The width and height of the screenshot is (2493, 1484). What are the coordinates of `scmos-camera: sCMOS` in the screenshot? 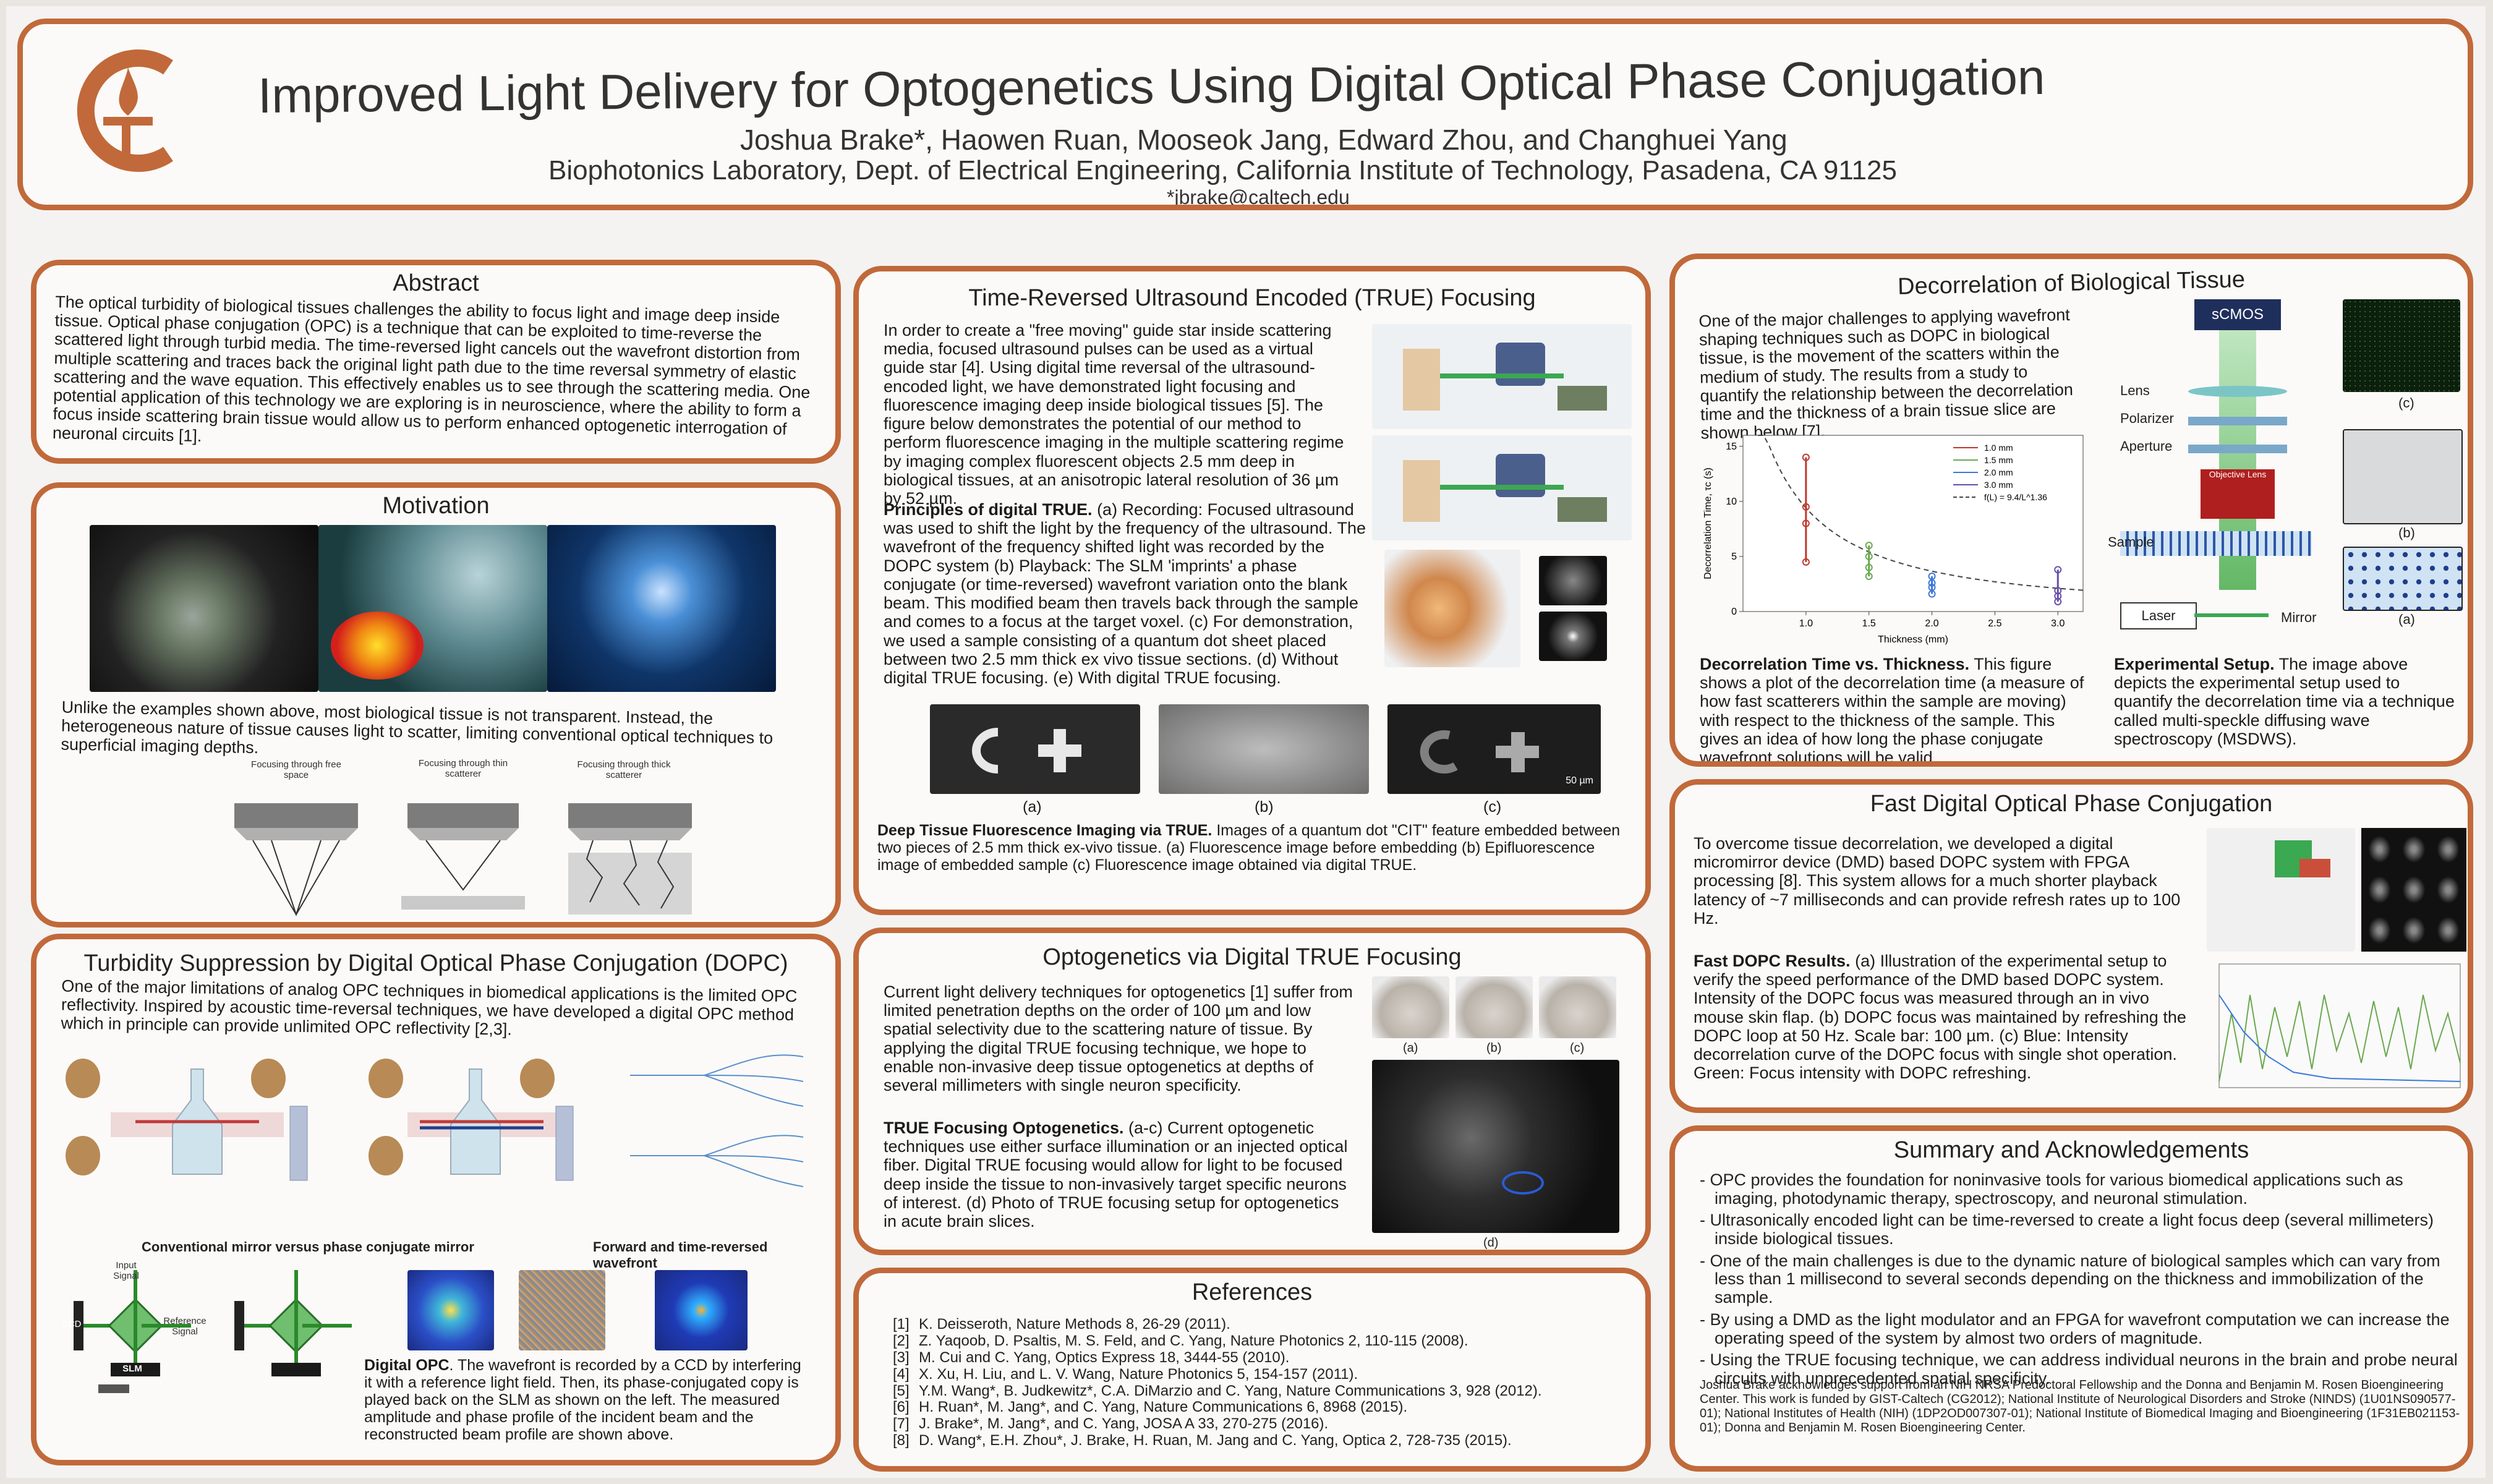 It's located at (2237, 314).